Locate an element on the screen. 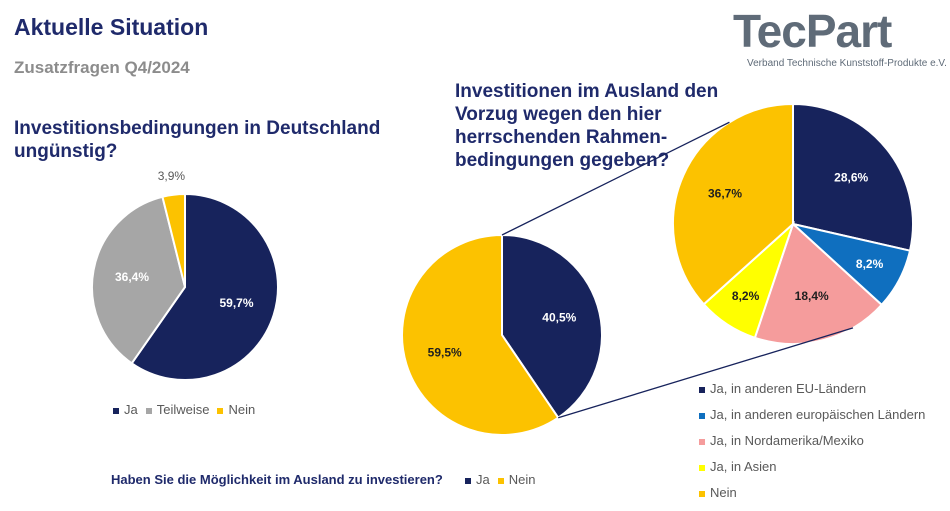 The image size is (950, 511). legend-label: Ja, in Asien is located at coordinates (743, 466).